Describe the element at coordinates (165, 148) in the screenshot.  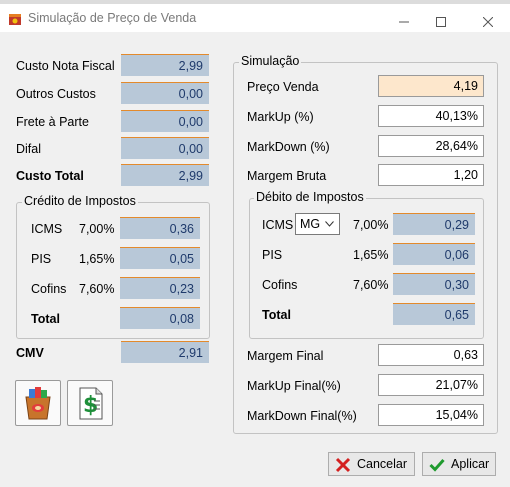
I see `difal-value: 0,00` at that location.